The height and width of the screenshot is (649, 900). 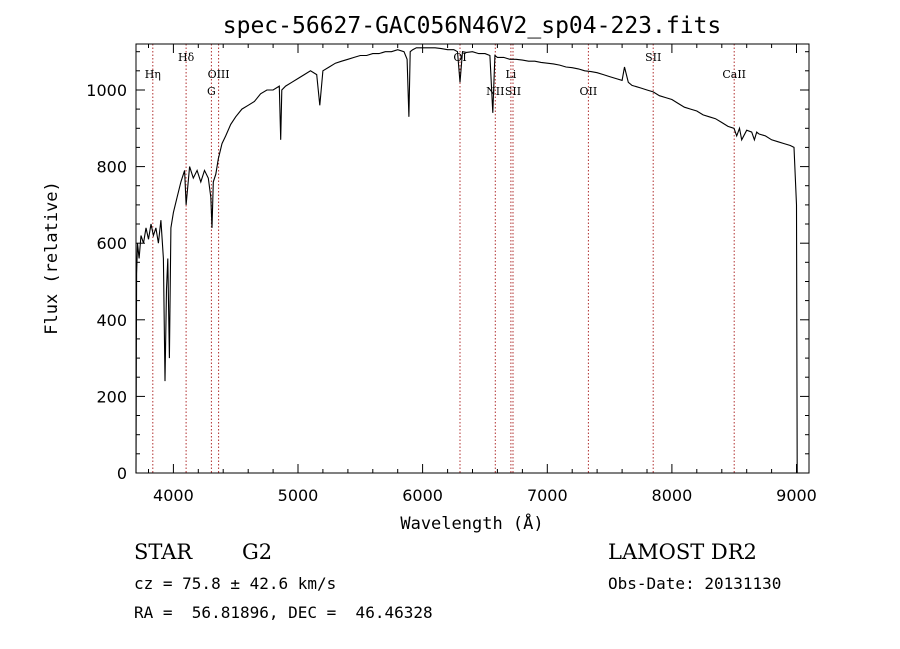 What do you see at coordinates (211, 91) in the screenshot?
I see `marker-label: G` at bounding box center [211, 91].